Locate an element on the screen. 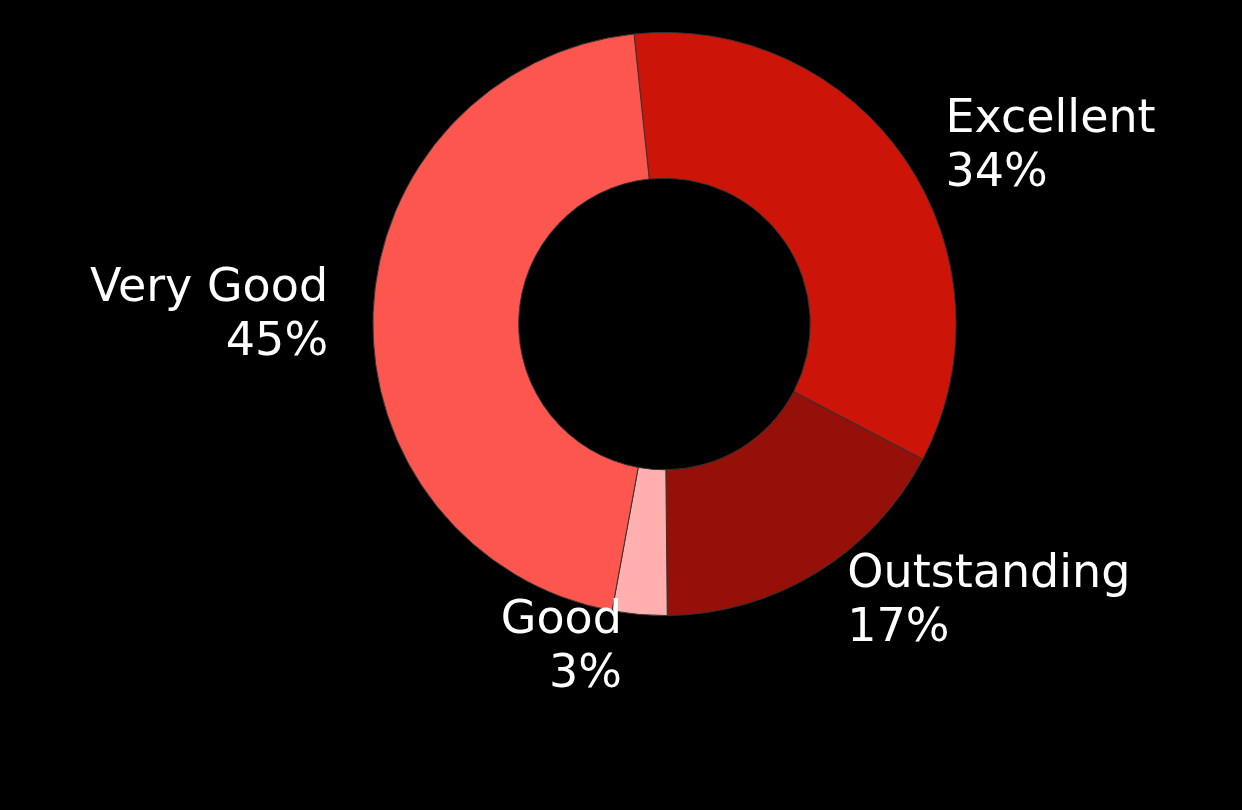 The height and width of the screenshot is (810, 1242). data-label: 3% is located at coordinates (585, 671).